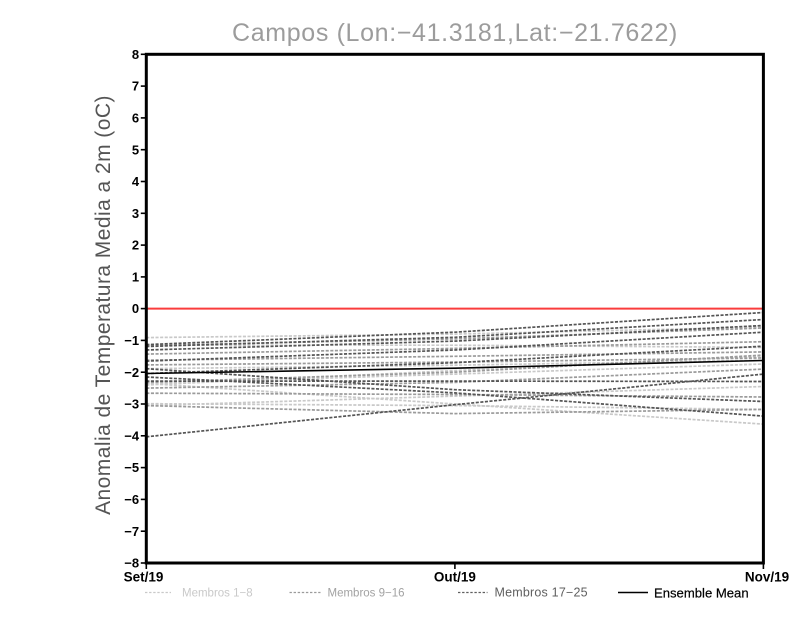 The image size is (800, 618). Describe the element at coordinates (135, 118) in the screenshot. I see `svg-text: 6` at that location.